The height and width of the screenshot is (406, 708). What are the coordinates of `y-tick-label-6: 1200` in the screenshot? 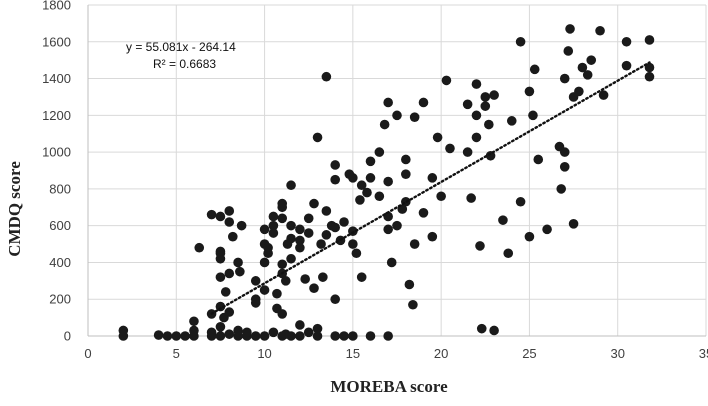 It's located at (56, 115).